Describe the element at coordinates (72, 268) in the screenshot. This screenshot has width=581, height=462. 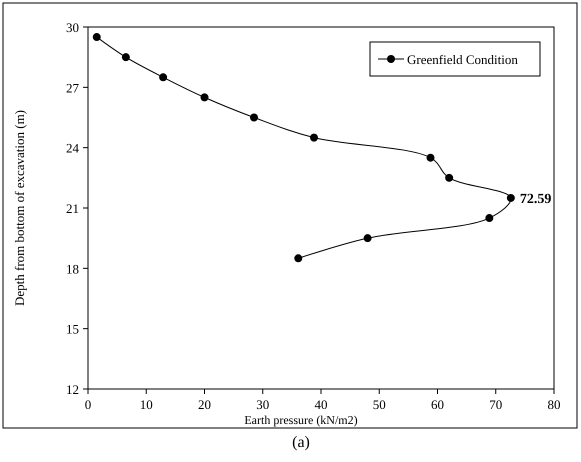
I see `y-tick-label: 18` at that location.